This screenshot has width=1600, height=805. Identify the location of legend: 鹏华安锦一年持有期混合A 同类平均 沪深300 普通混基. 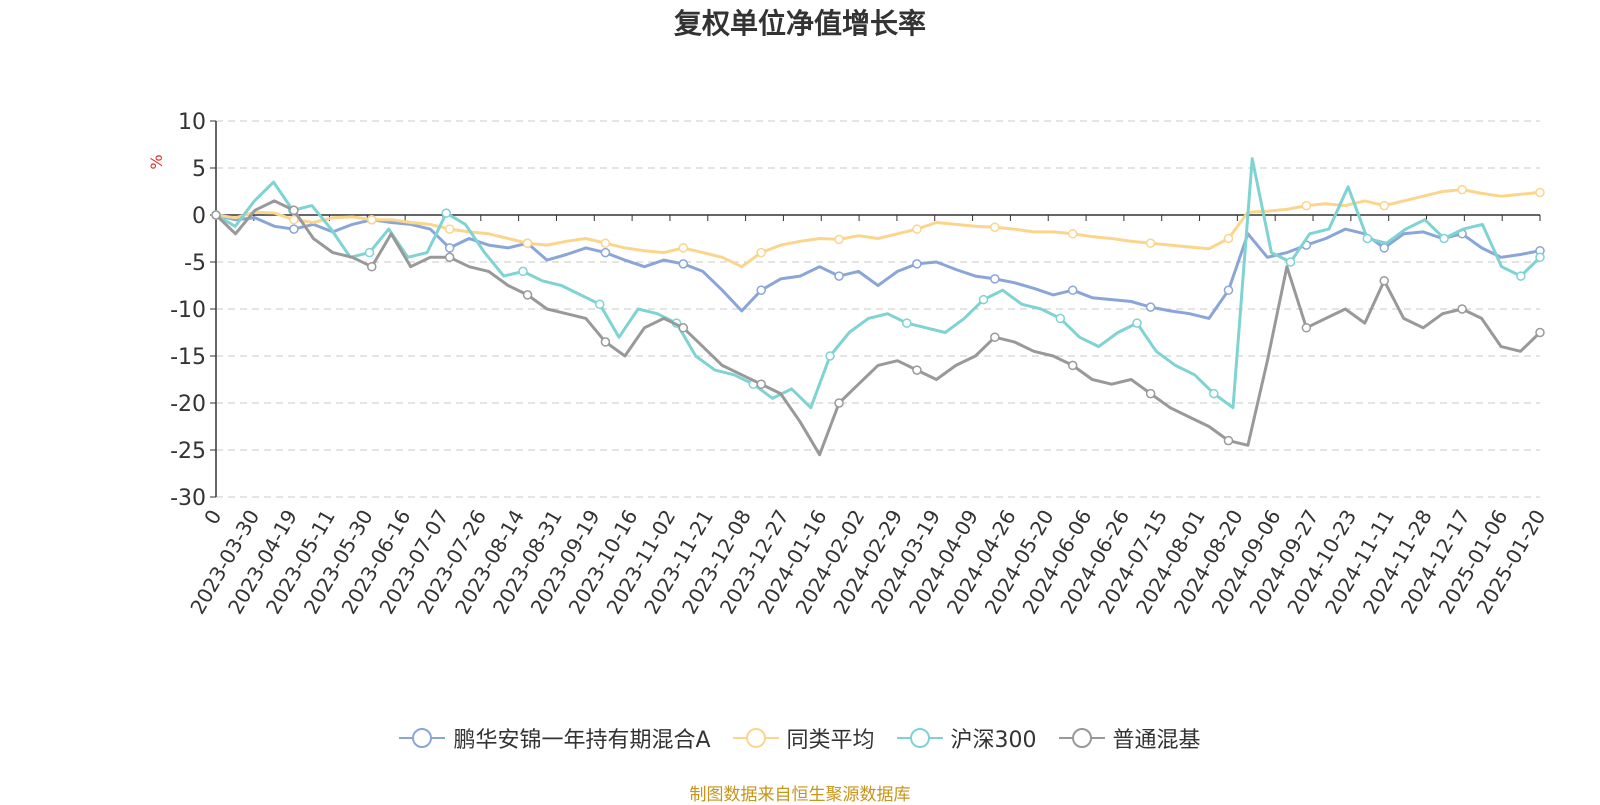
(800, 738).